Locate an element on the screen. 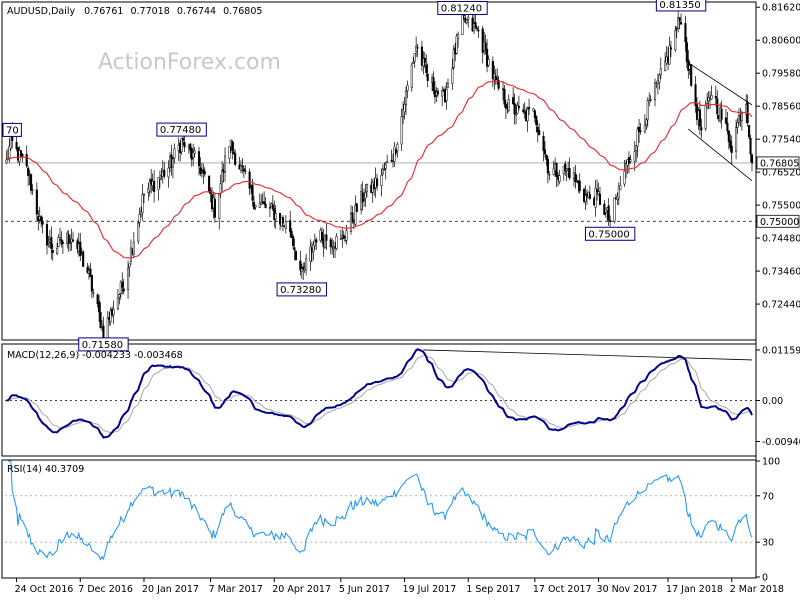  price-tick-label: 0.81620 is located at coordinates (781, 8).